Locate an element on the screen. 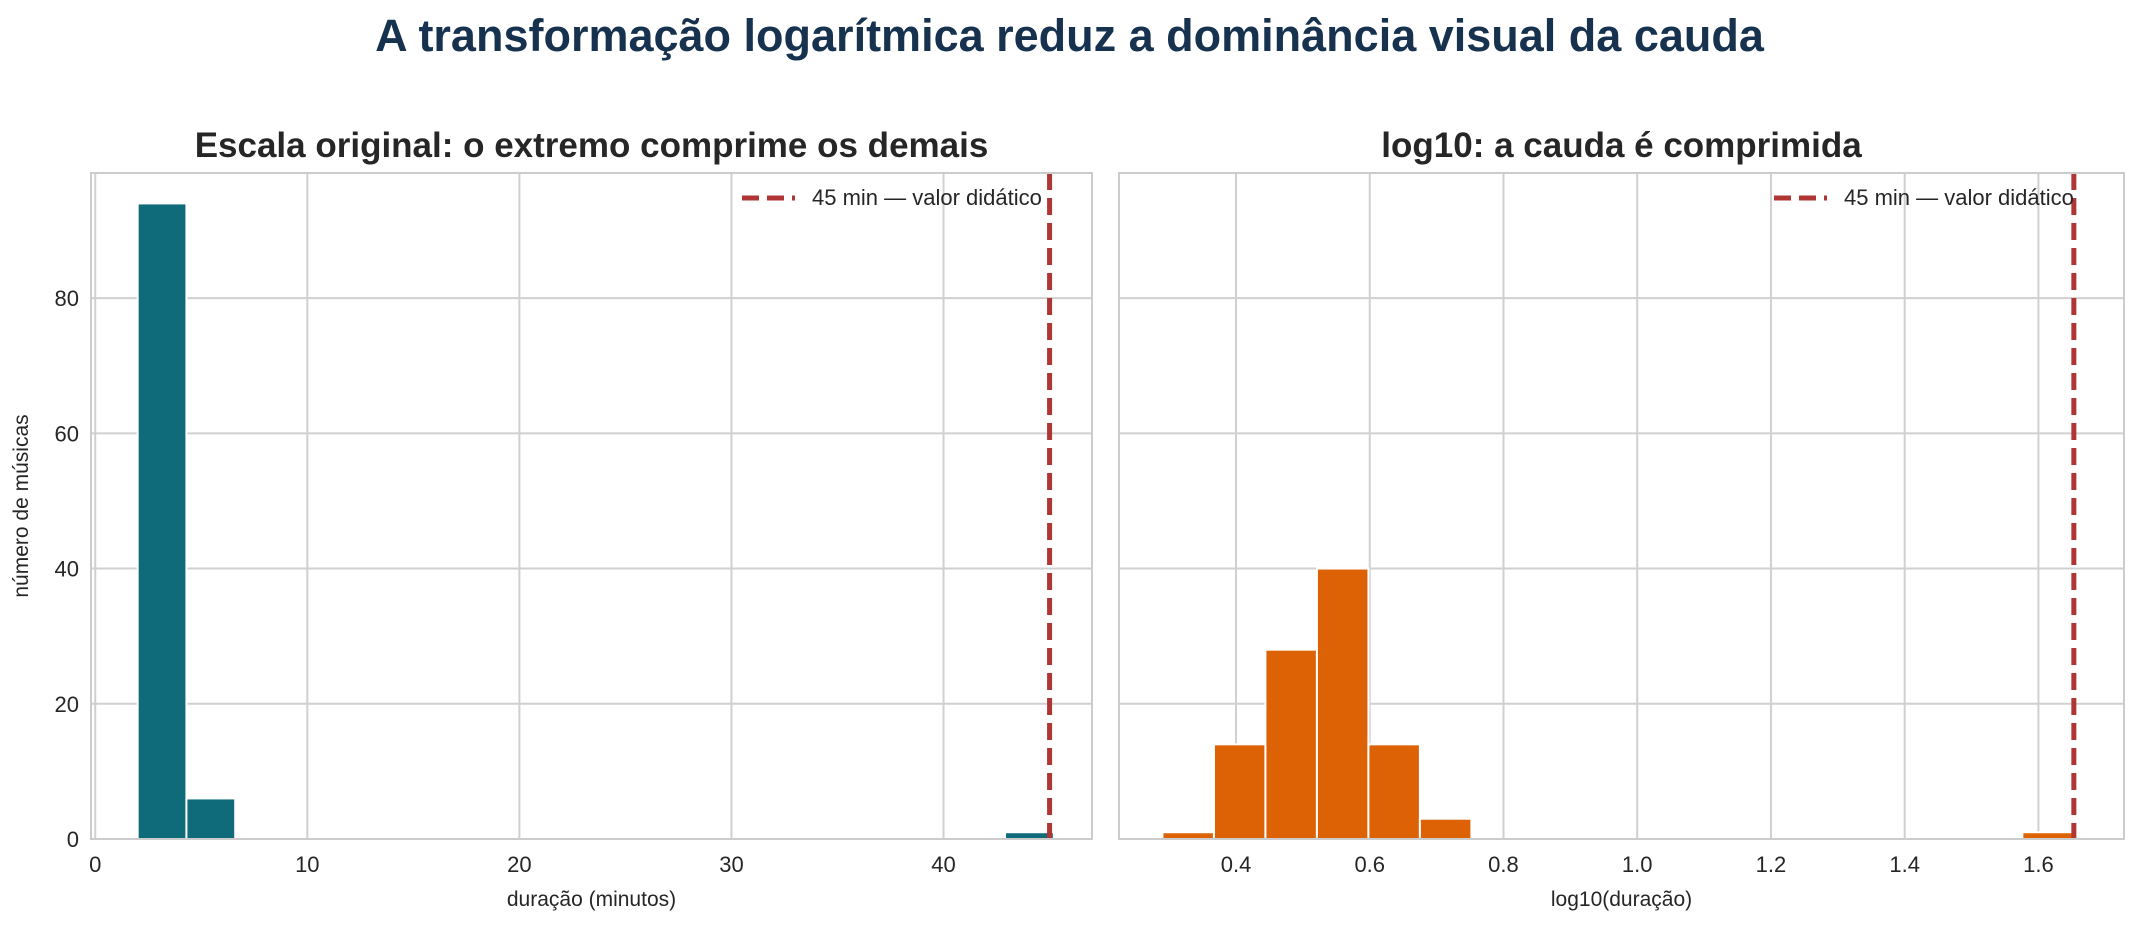 This screenshot has height=925, width=2139. x-tick-label: 0.8 is located at coordinates (1503, 864).